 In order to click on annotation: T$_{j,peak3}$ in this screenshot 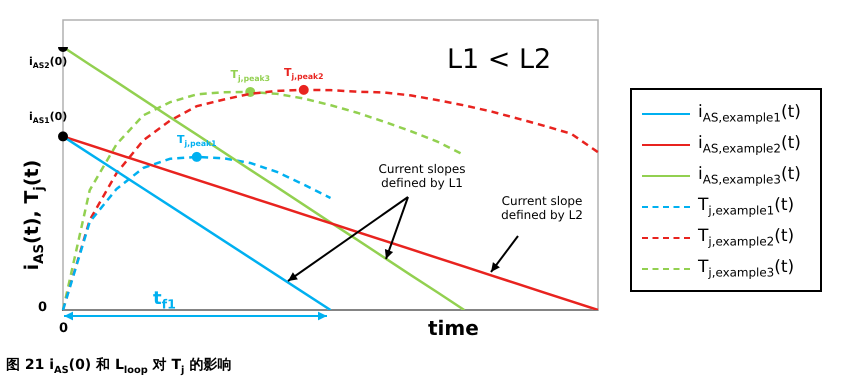, I will do `click(250, 76)`.